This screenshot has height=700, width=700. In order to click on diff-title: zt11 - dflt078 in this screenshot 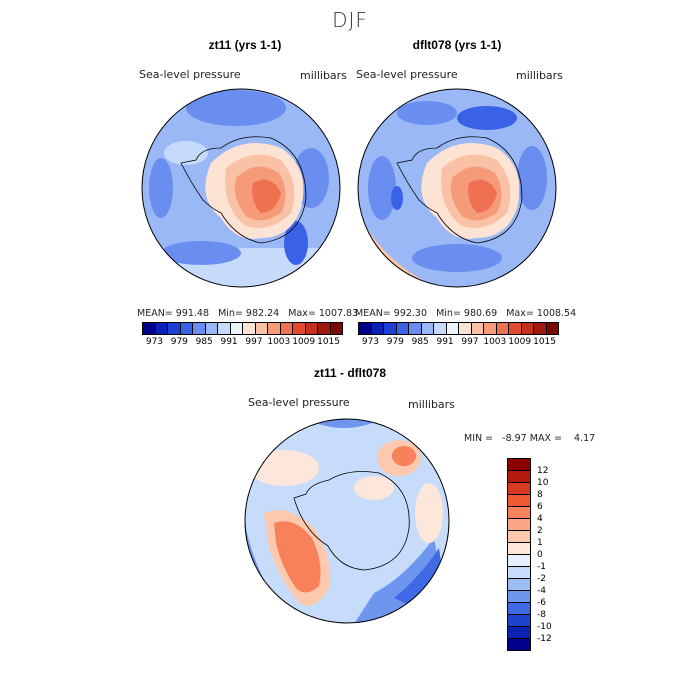, I will do `click(350, 373)`.